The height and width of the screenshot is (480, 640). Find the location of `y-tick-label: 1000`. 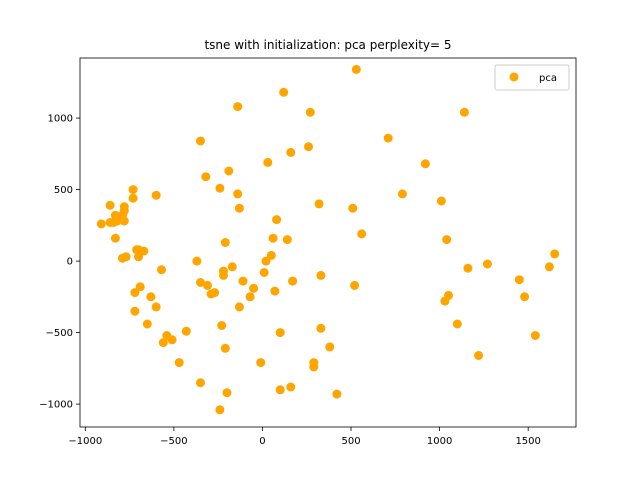

y-tick-label: 1000 is located at coordinates (60, 119).